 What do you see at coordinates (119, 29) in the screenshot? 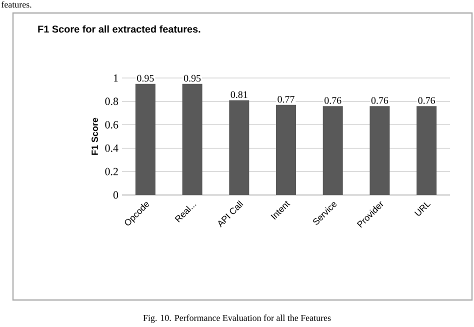
I see `chart-title: F1 Score for all extracted features.` at bounding box center [119, 29].